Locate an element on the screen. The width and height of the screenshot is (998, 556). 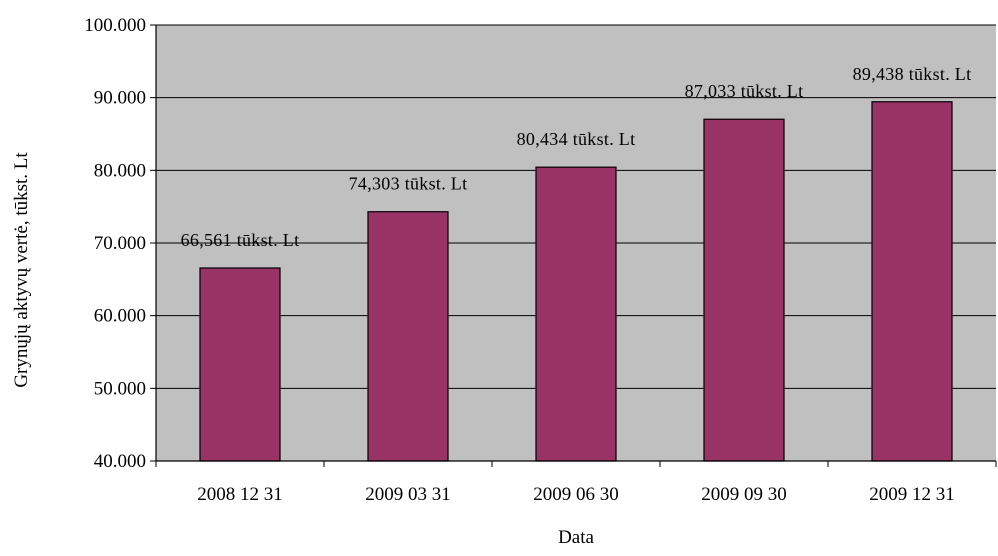
x-tick-label: 2009 03 31 is located at coordinates (408, 494).